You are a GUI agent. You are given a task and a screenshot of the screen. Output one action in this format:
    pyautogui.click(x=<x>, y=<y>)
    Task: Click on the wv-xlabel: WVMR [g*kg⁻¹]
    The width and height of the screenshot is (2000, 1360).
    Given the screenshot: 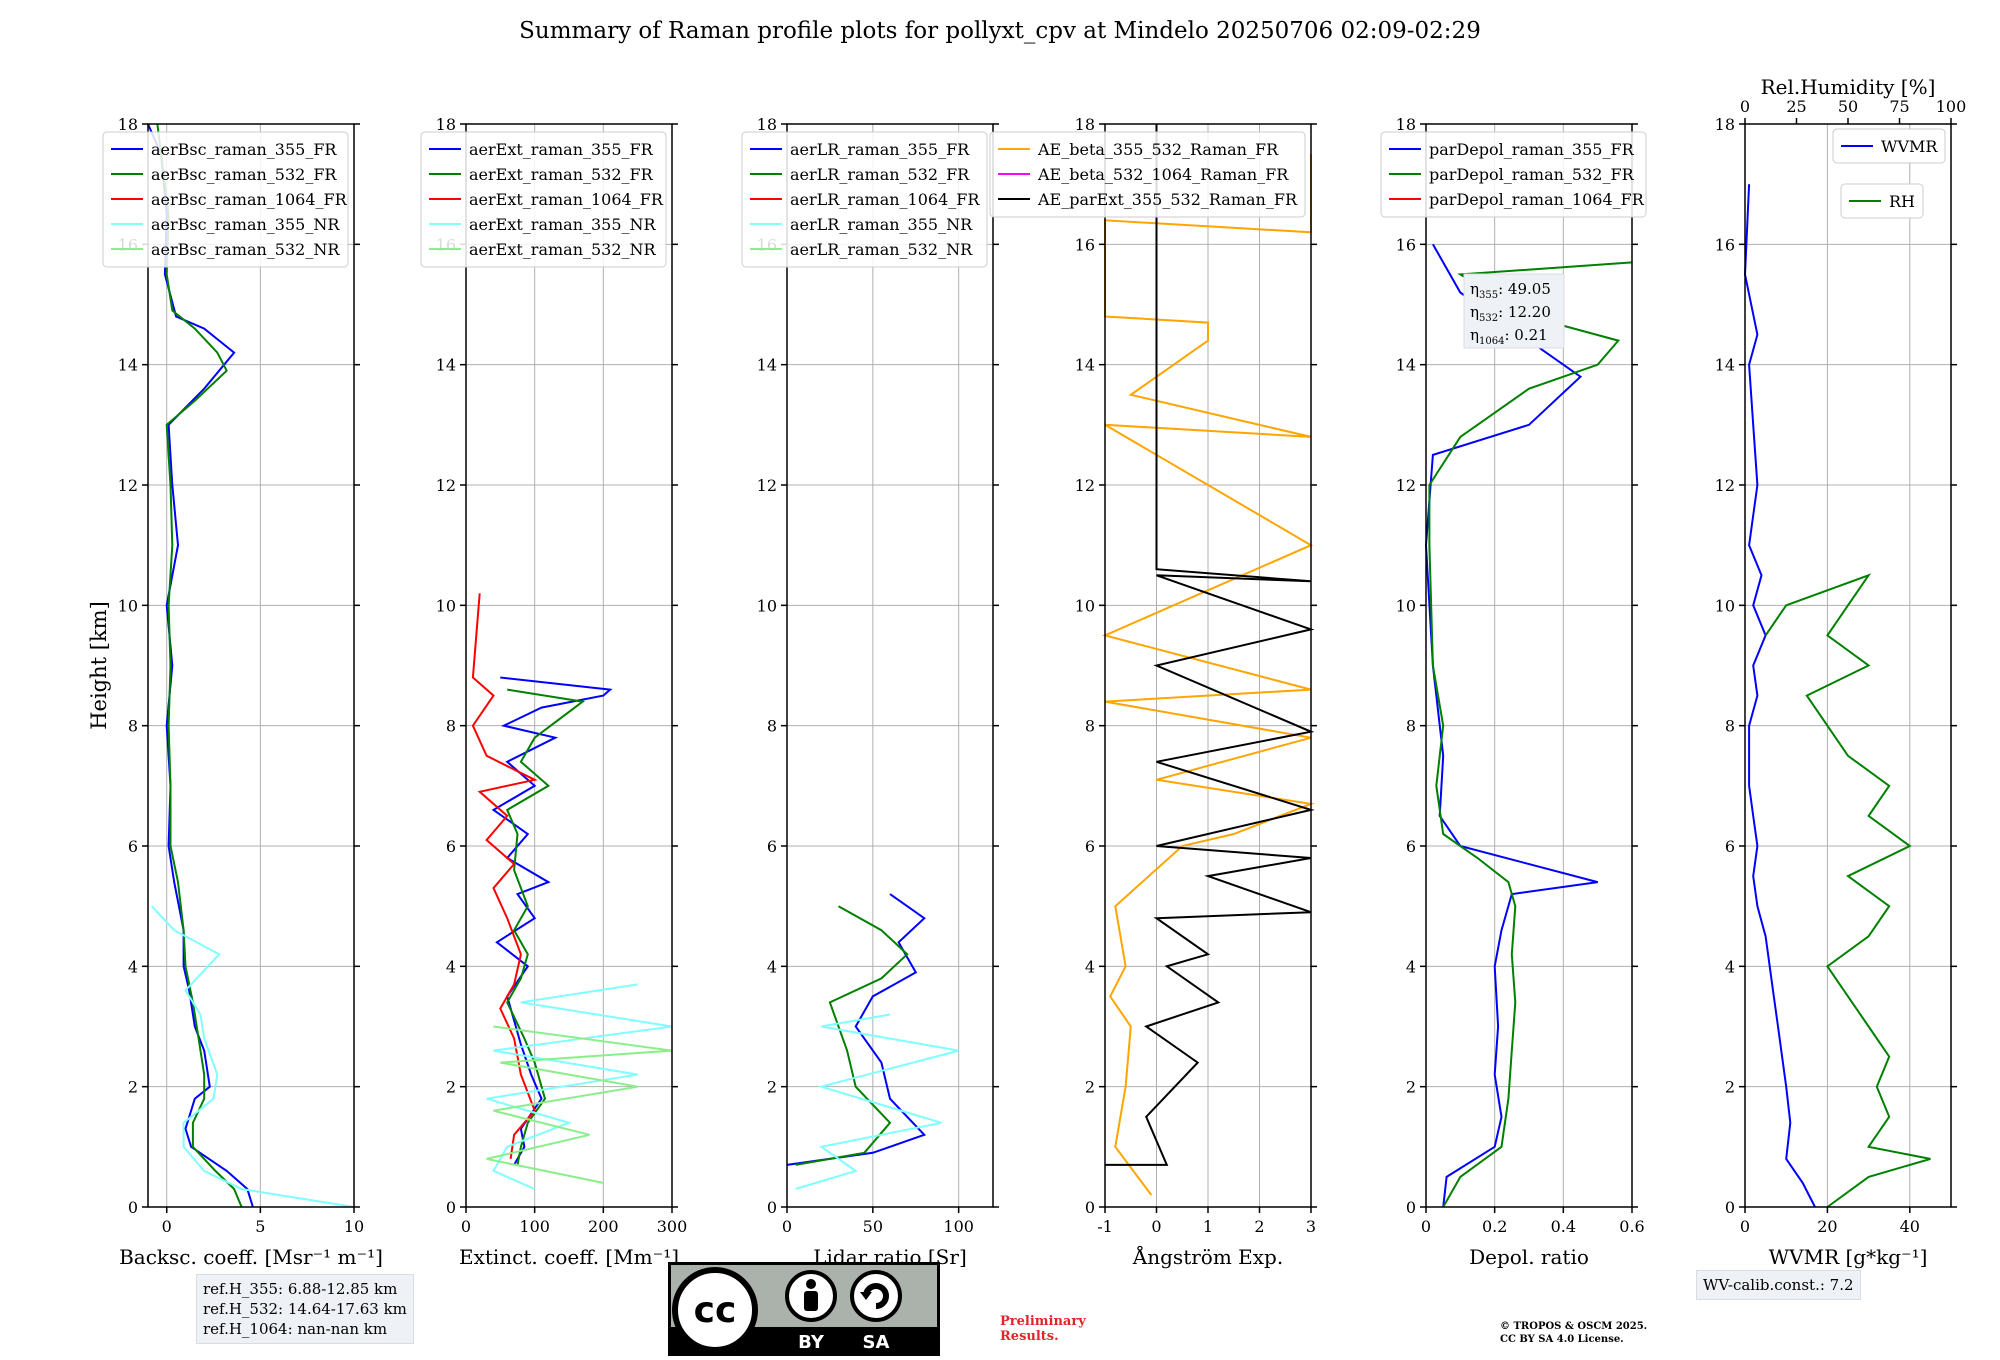 What is the action you would take?
    pyautogui.click(x=1848, y=1257)
    